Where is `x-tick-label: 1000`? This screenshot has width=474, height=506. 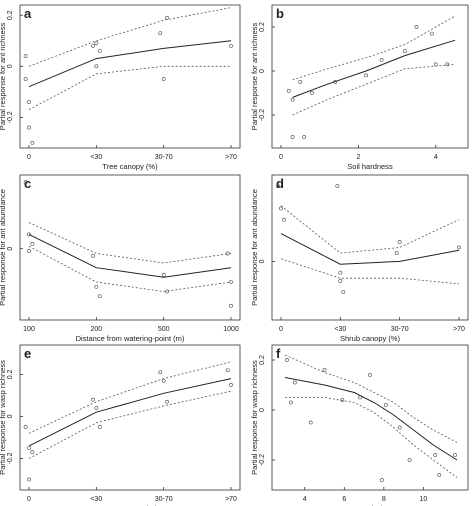 x-tick-label: 1000 is located at coordinates (231, 329).